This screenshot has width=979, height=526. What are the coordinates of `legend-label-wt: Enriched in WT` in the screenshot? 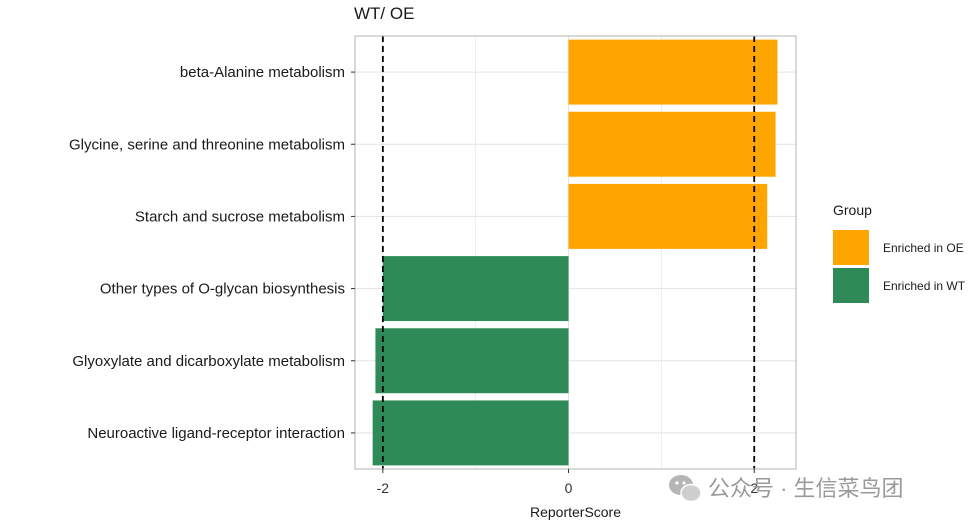 It's located at (924, 286).